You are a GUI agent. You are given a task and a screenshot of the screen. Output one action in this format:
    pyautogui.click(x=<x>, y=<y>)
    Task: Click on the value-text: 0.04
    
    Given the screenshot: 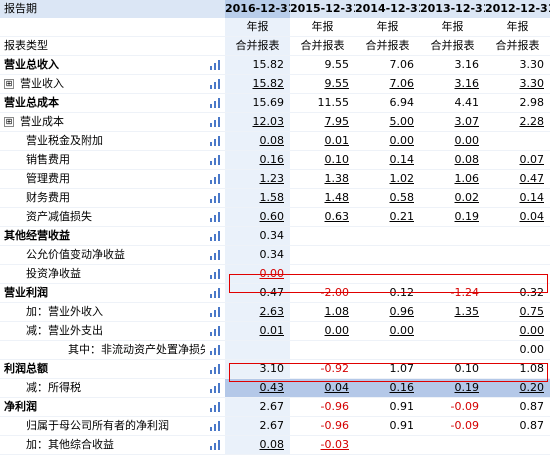 What is the action you would take?
    pyautogui.click(x=532, y=216)
    